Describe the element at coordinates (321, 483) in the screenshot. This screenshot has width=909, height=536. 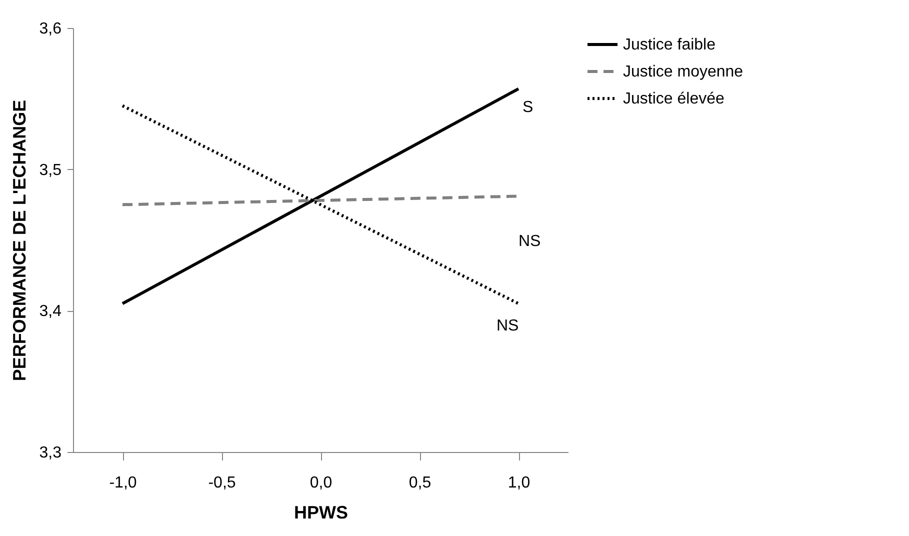
I see `x-tick-label: 0,0` at that location.